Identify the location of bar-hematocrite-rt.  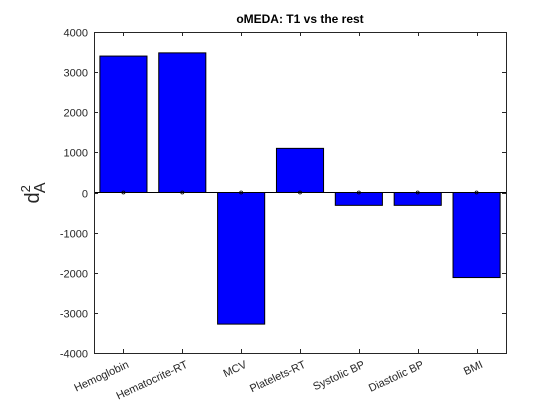
(182, 123).